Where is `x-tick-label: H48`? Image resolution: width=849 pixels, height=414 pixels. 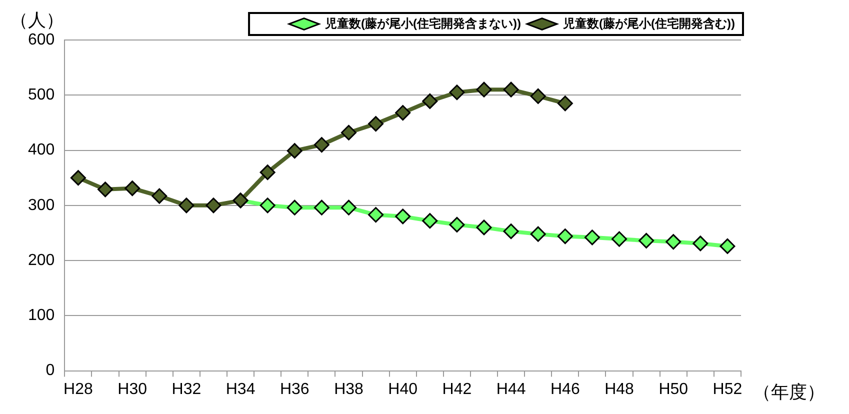
x-tick-label: H48 is located at coordinates (619, 389).